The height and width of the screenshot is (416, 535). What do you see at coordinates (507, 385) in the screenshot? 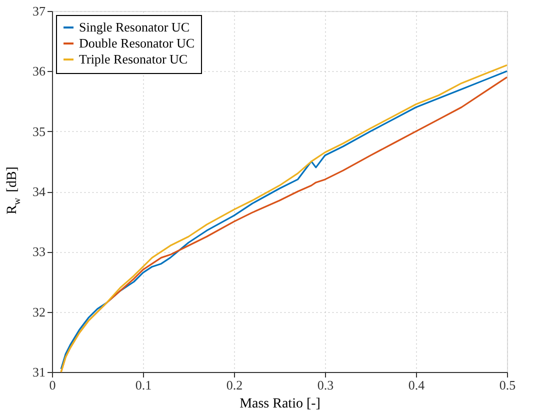
I see `x-tick-label: 0.5` at bounding box center [507, 385].